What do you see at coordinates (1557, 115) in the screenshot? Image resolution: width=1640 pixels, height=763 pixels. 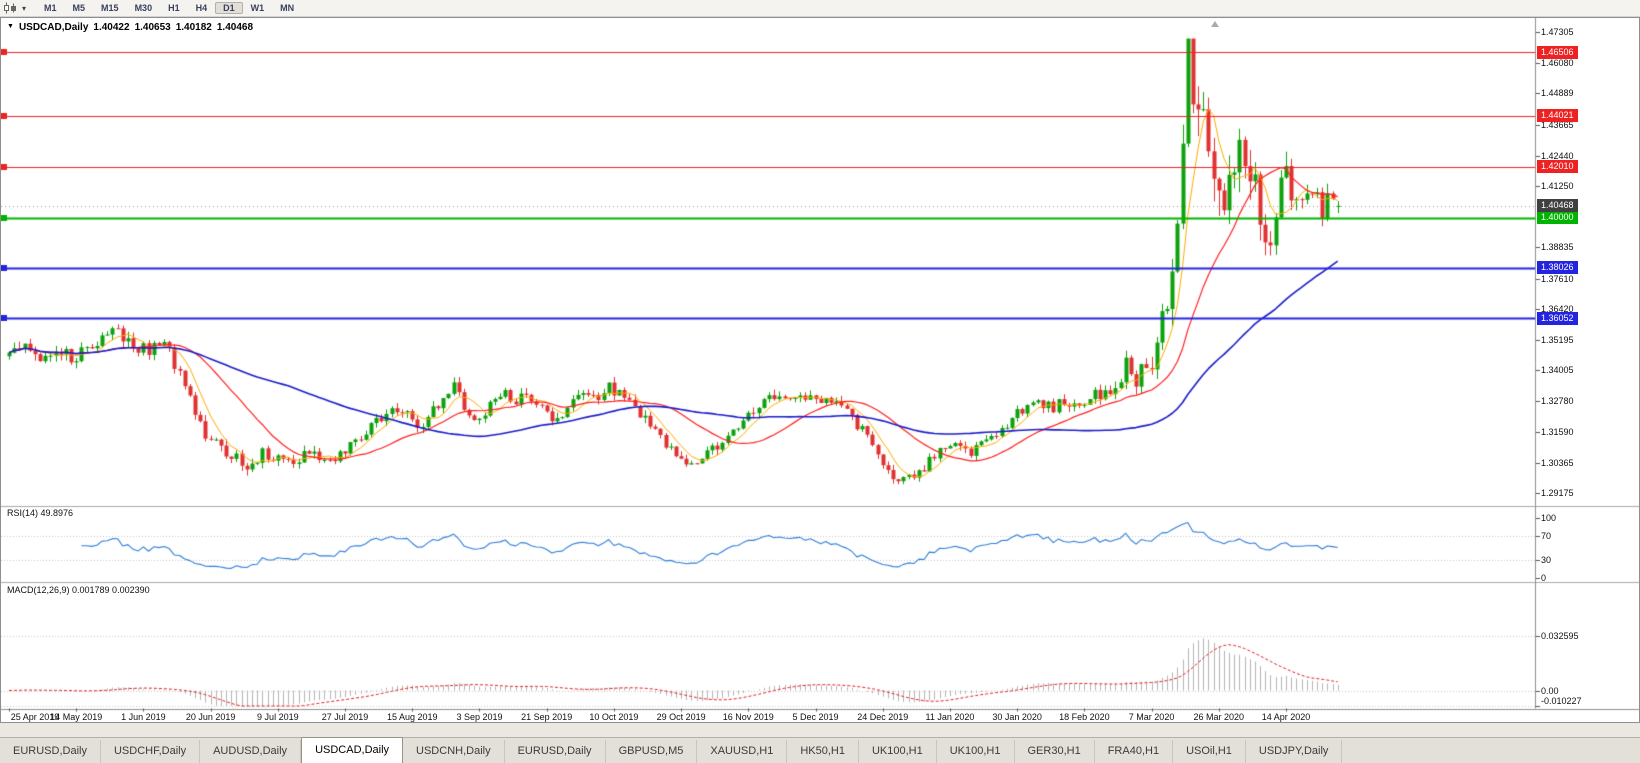 I see `price-level-tag: 1.44021` at bounding box center [1557, 115].